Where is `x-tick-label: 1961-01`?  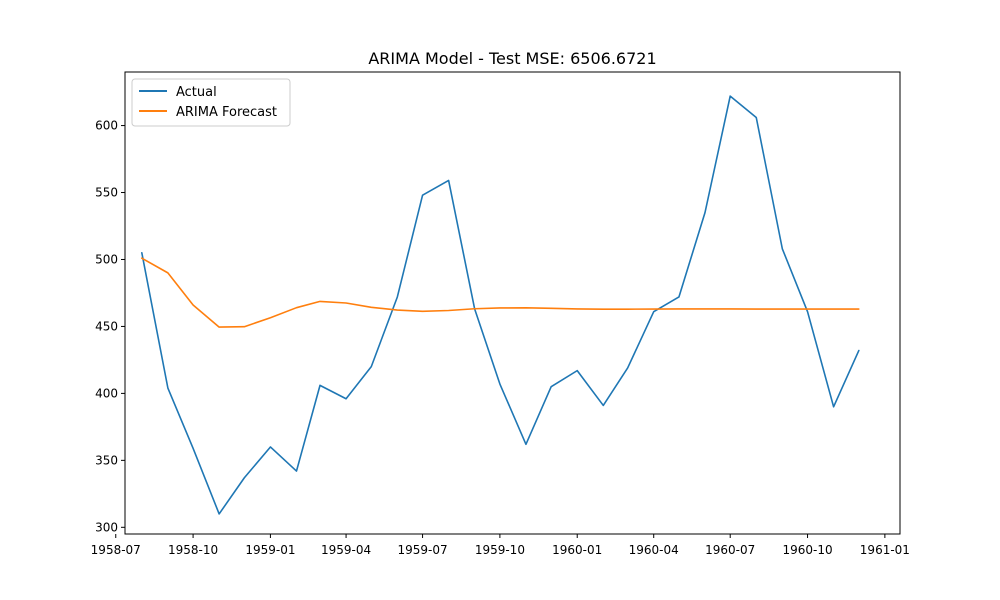
x-tick-label: 1961-01 is located at coordinates (885, 550).